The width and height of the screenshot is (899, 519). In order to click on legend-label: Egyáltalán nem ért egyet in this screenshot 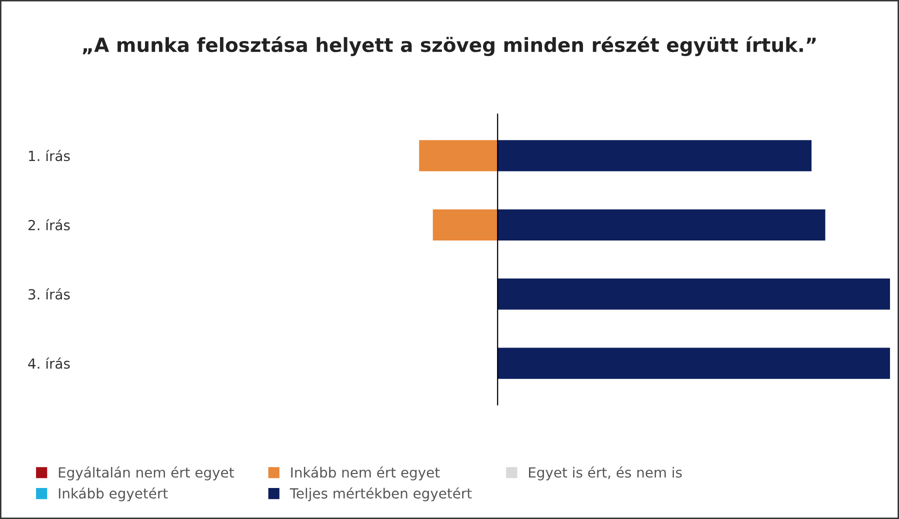, I will do `click(146, 473)`.